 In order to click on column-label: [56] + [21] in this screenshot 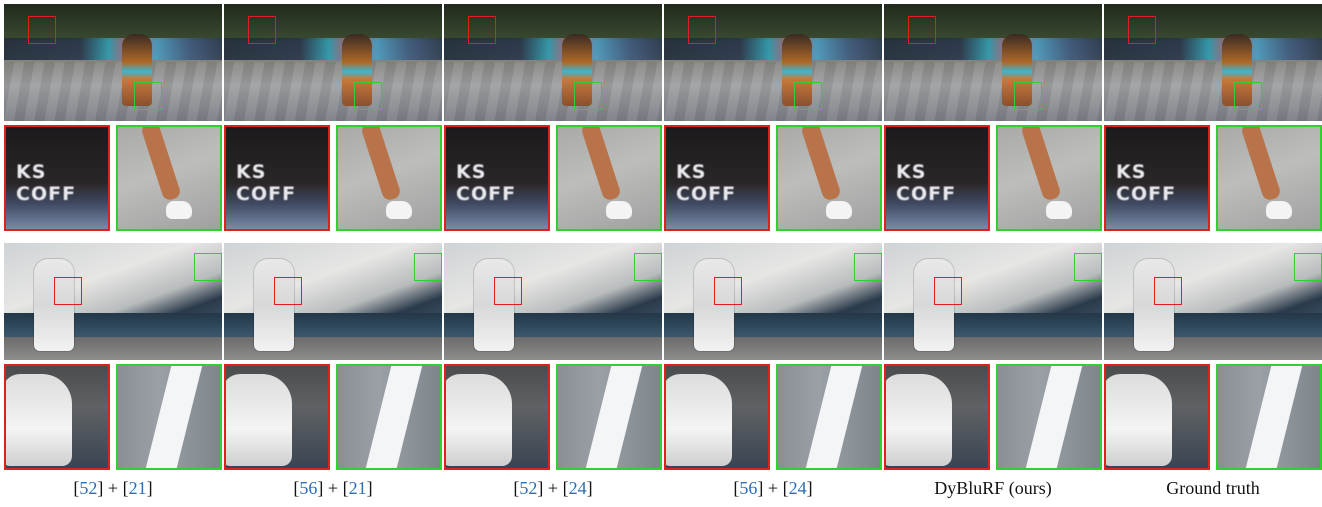, I will do `click(333, 488)`.